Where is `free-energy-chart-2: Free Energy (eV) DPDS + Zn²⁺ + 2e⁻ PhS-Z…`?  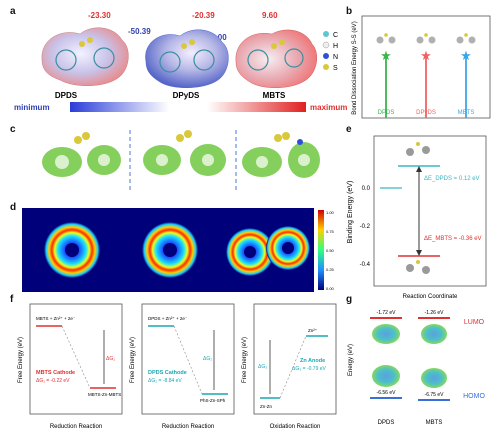
free-energy-chart-2: Free Energy (eV) DPDS + Zn²⁺ + 2e⁻ PhS-Z… is located at coordinates (182, 366).